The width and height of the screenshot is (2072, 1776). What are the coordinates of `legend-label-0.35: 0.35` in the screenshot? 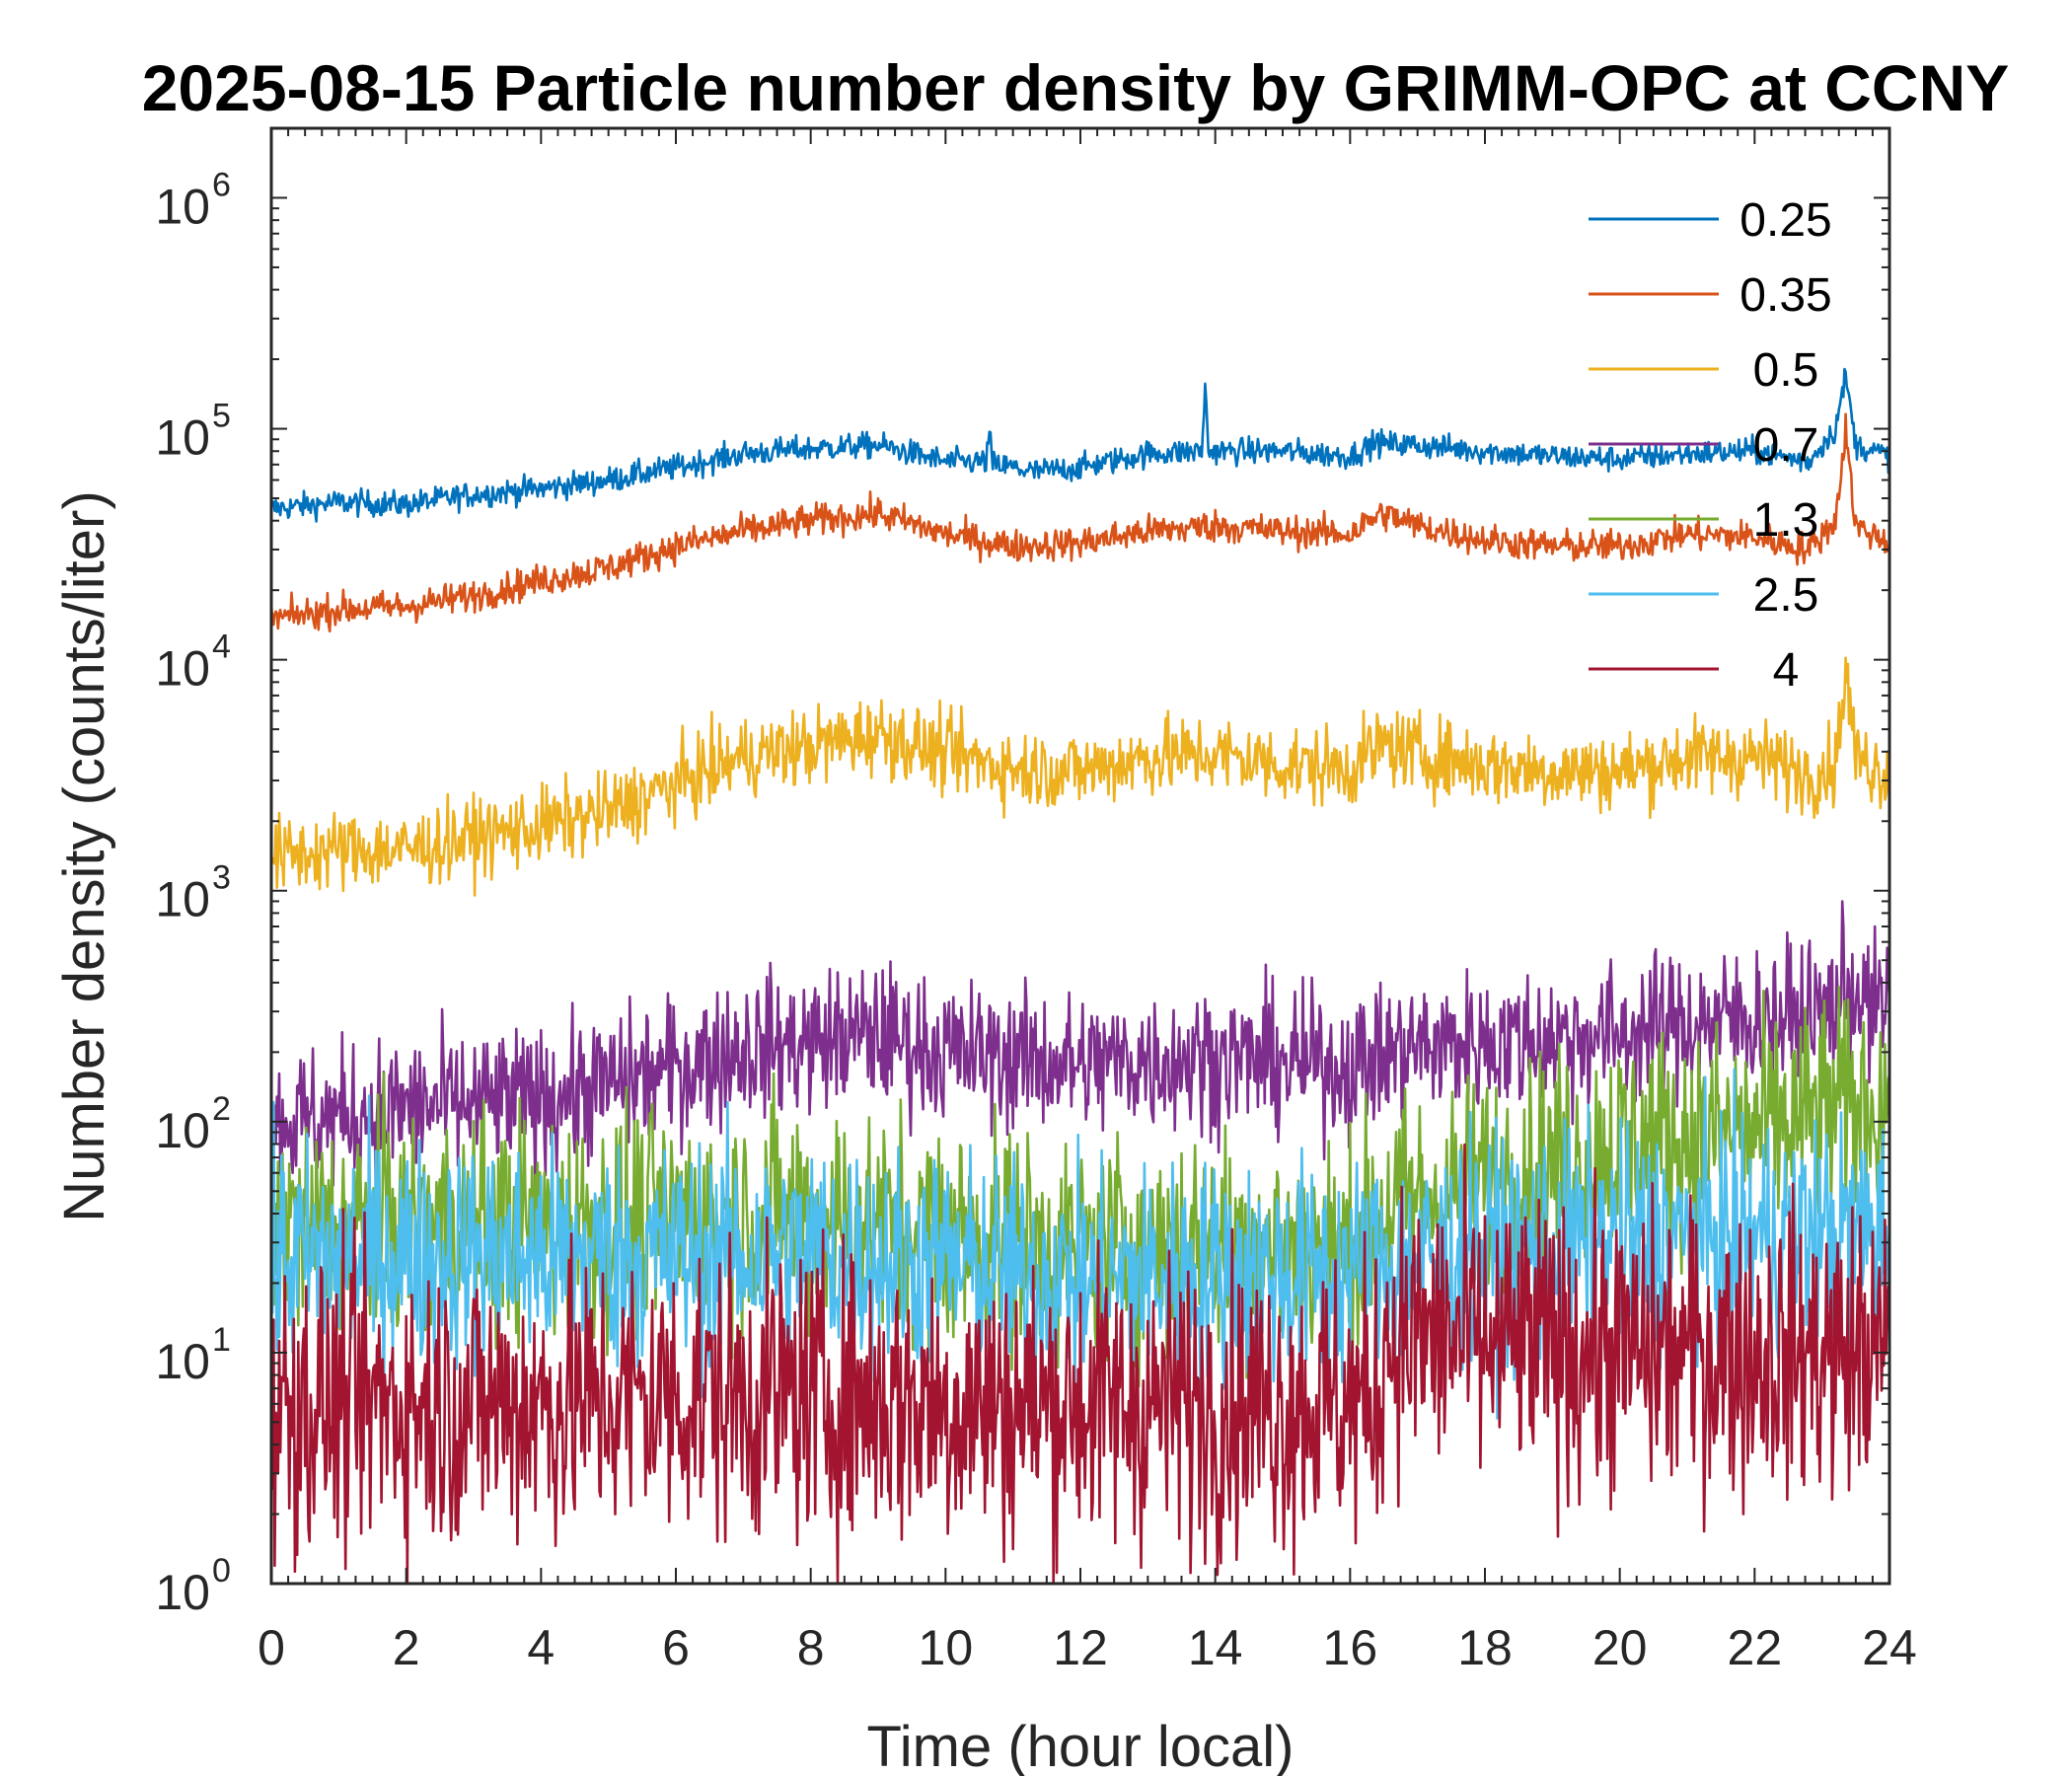 It's located at (1785, 296).